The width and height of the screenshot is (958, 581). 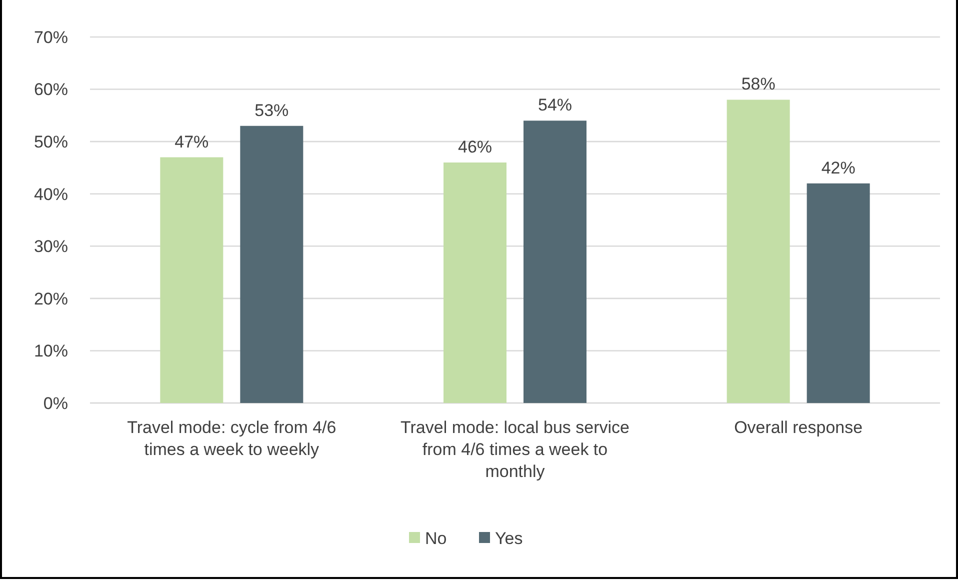 I want to click on y-tick-label: 50%, so click(x=51, y=142).